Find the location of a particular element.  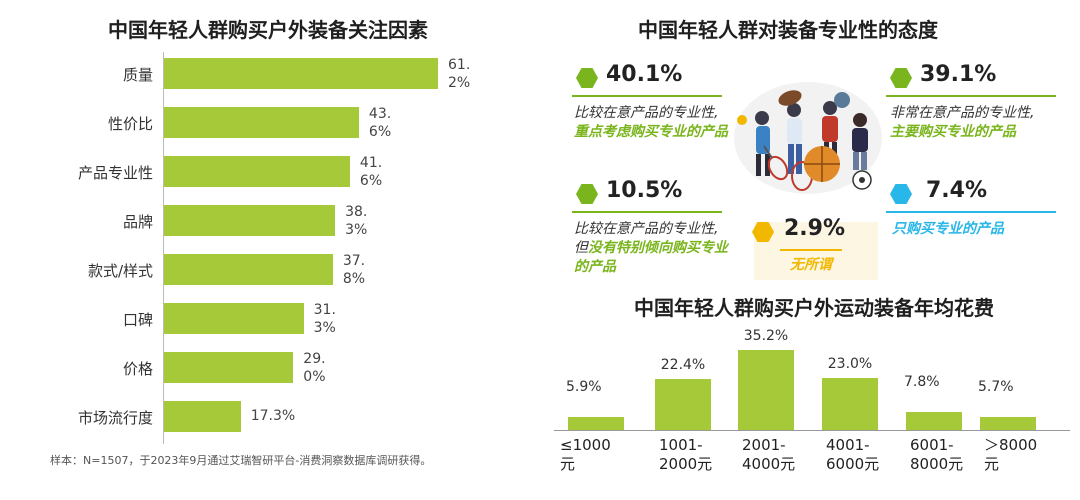

value-label: 7.8% is located at coordinates (922, 382).